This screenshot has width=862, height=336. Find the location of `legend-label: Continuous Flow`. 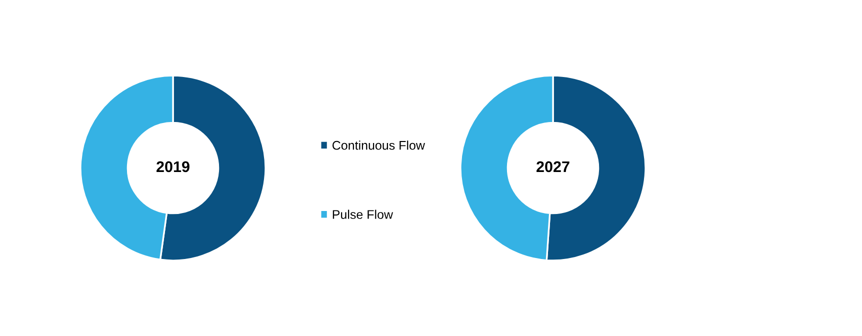

legend-label: Continuous Flow is located at coordinates (379, 145).